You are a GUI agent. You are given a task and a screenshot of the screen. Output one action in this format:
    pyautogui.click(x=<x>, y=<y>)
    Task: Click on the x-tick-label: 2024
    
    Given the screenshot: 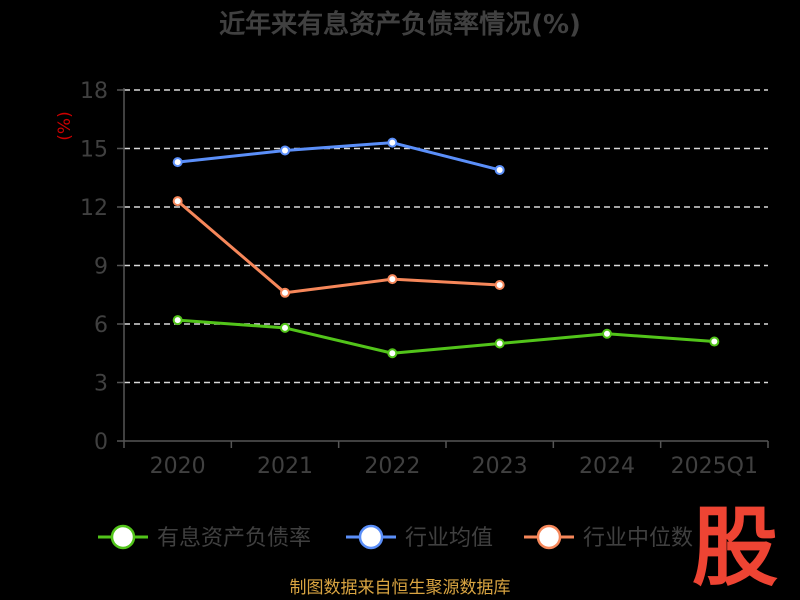 What is the action you would take?
    pyautogui.click(x=607, y=466)
    